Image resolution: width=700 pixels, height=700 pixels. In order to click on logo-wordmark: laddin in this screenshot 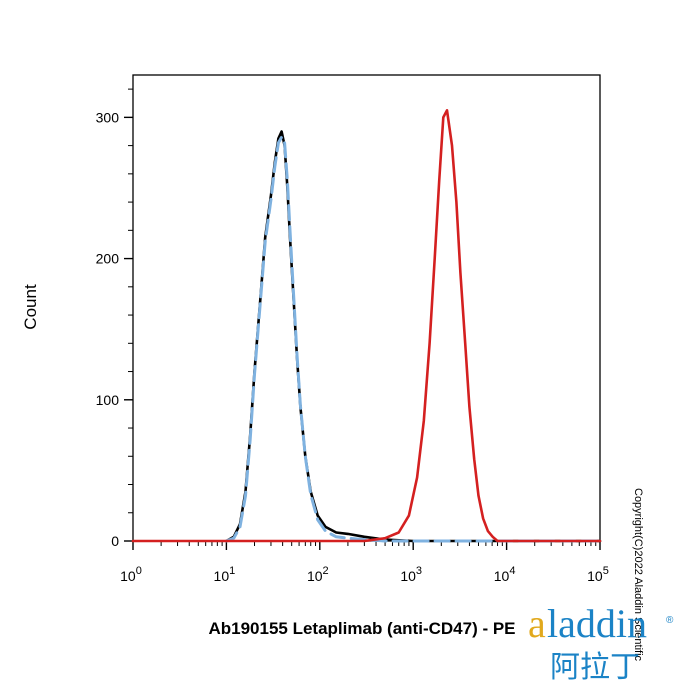, I will do `click(597, 623)`.